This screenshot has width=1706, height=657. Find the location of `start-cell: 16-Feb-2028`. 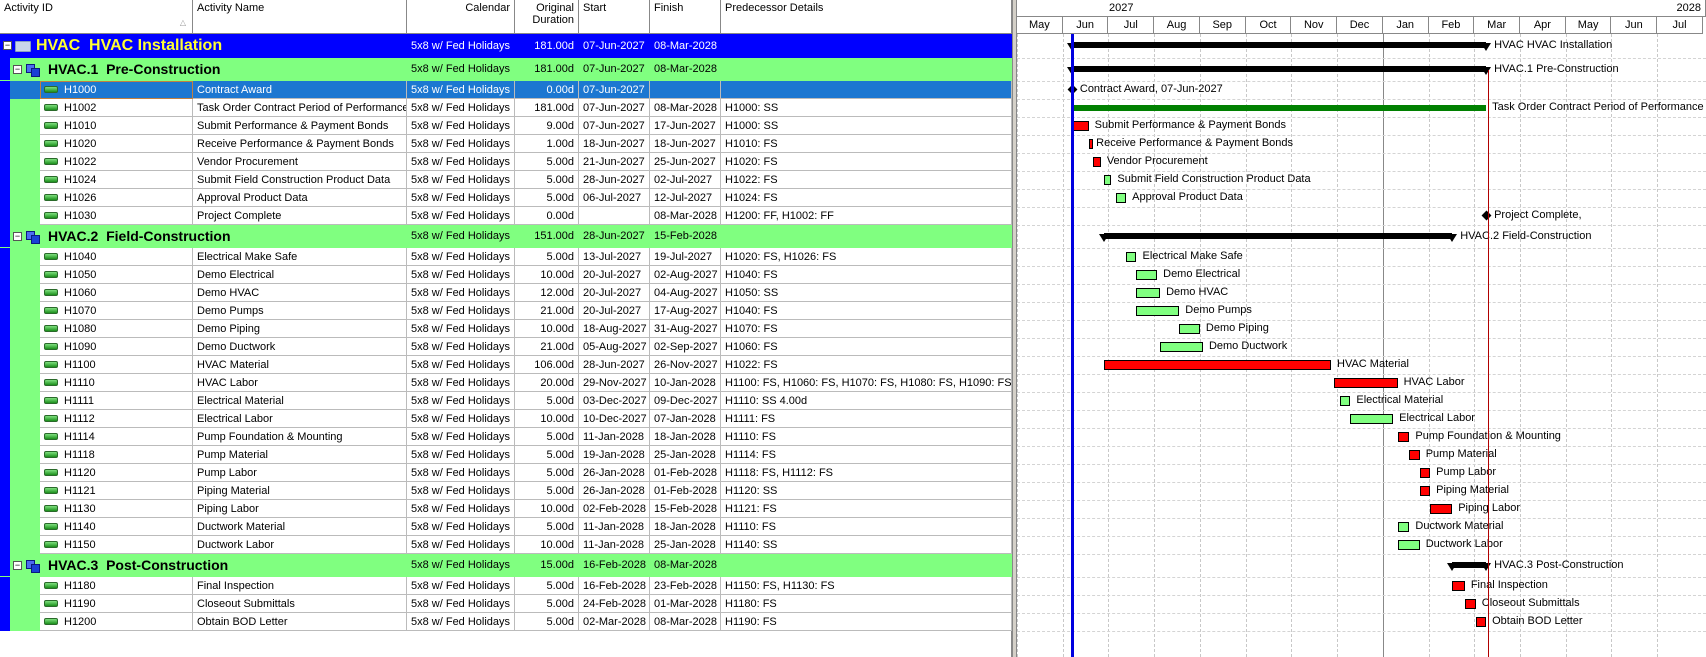

start-cell: 16-Feb-2028 is located at coordinates (614, 565).